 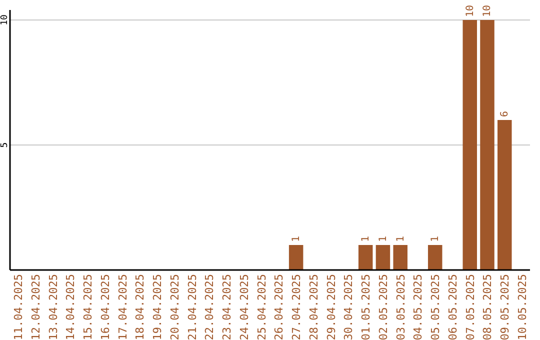 I want to click on x-tick-label: 15.04.2025, so click(x=88, y=307).